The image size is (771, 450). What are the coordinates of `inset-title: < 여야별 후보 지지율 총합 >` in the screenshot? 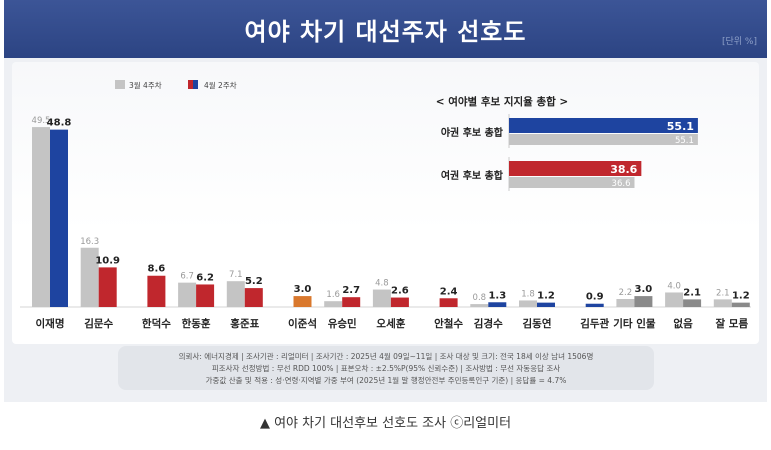 It's located at (502, 101).